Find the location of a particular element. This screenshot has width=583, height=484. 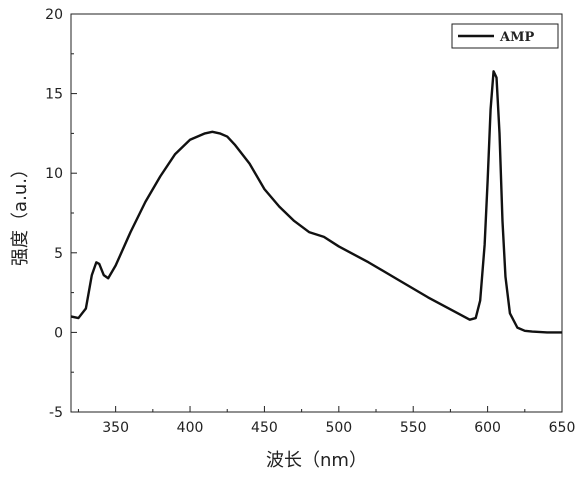

x-tick-label: 650 is located at coordinates (562, 428).